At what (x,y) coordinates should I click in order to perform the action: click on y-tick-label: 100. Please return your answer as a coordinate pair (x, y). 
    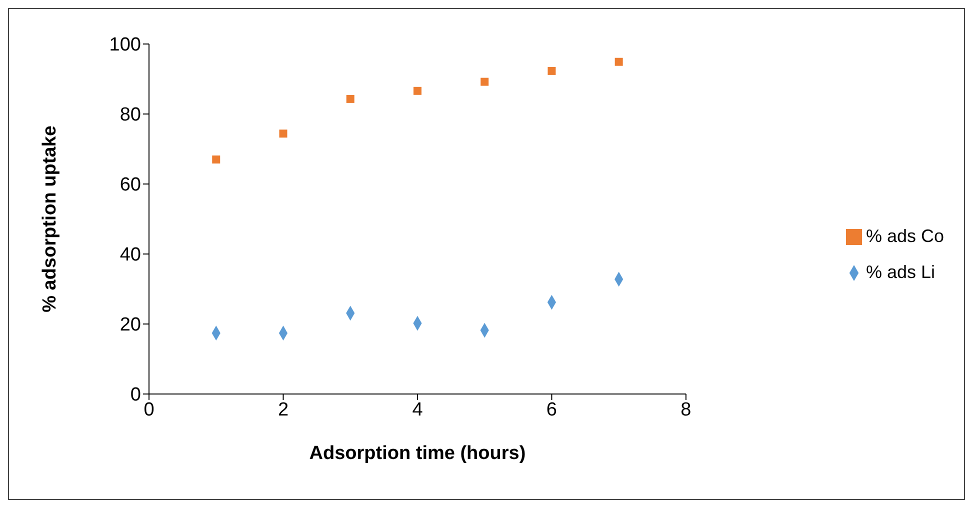
    Looking at the image, I should click on (125, 45).